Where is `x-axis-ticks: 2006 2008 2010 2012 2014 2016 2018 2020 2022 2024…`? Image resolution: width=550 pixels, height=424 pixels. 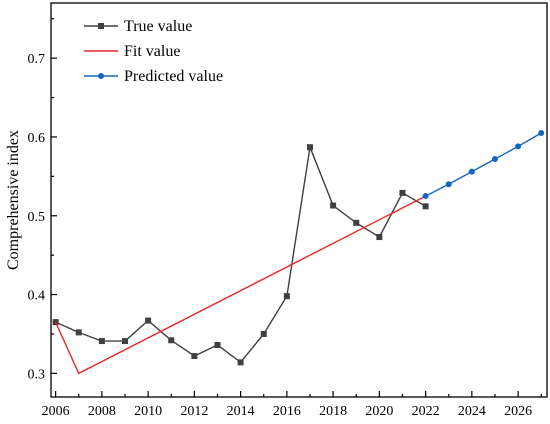 x-axis-ticks: 2006 2008 2010 2012 2014 2016 2018 2020 2022 2024… is located at coordinates (292, 405).